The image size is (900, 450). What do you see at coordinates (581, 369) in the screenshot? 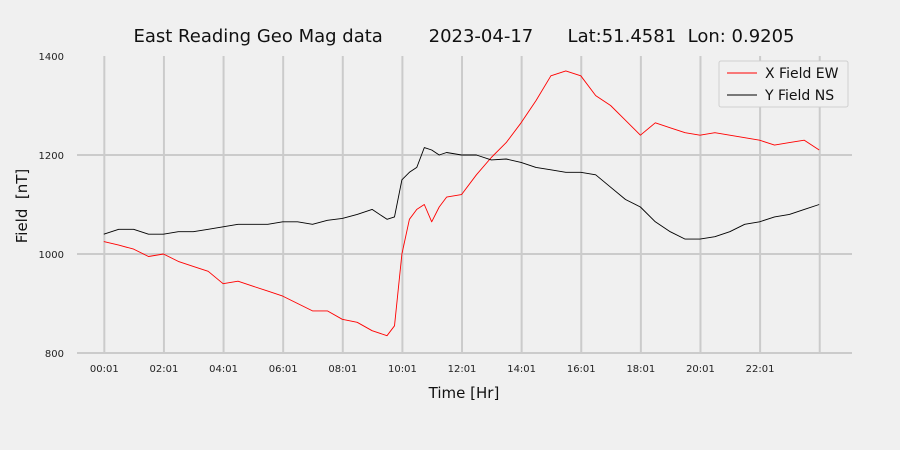
I see `x-tick-label: 16:01` at bounding box center [581, 369].